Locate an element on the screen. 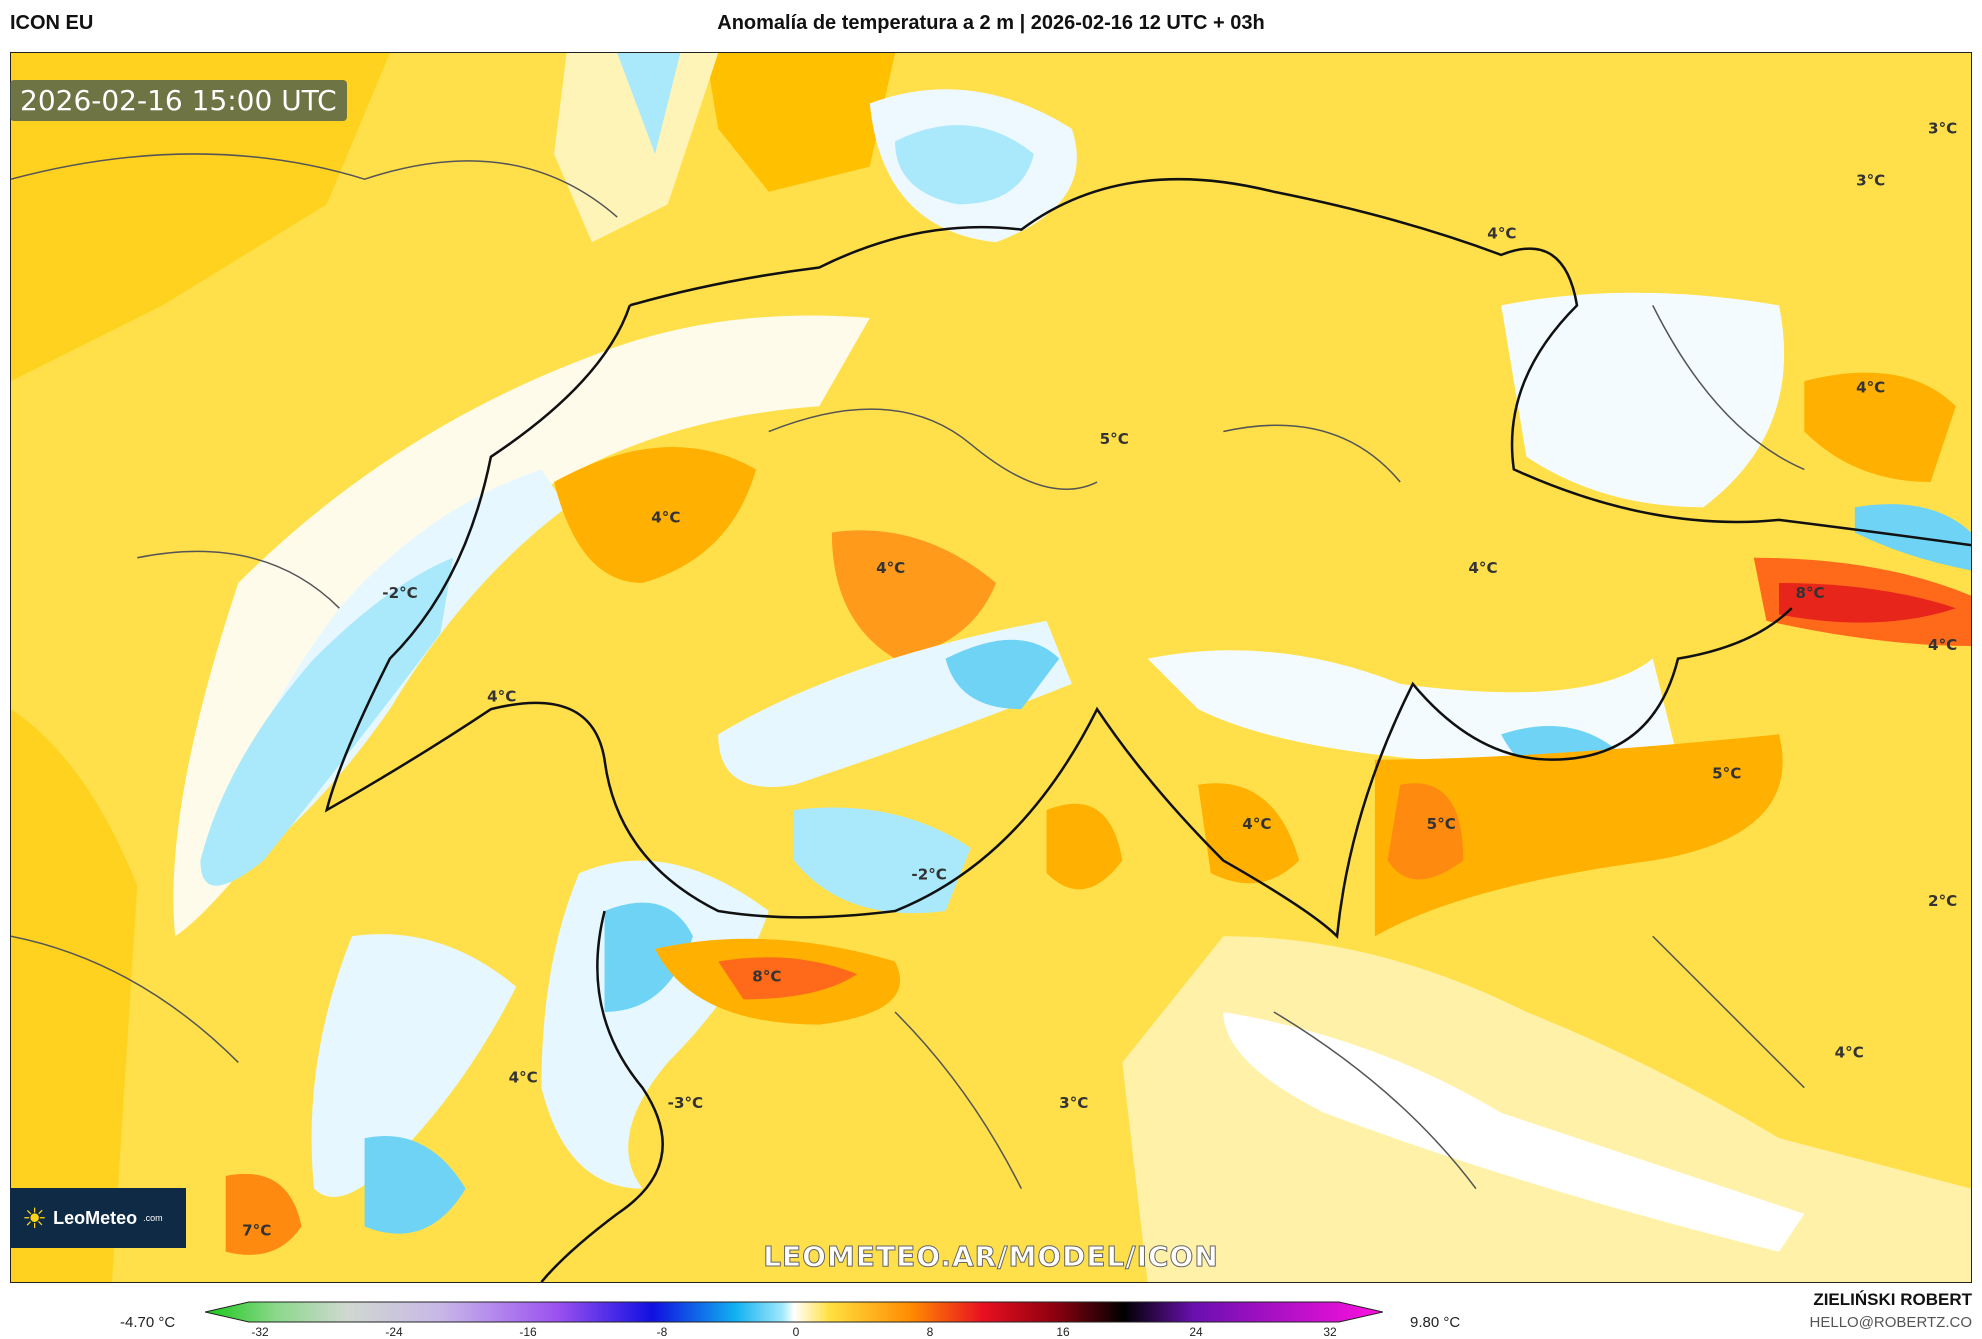 This screenshot has width=1982, height=1339. sun-icon: ☀ is located at coordinates (35, 1218).